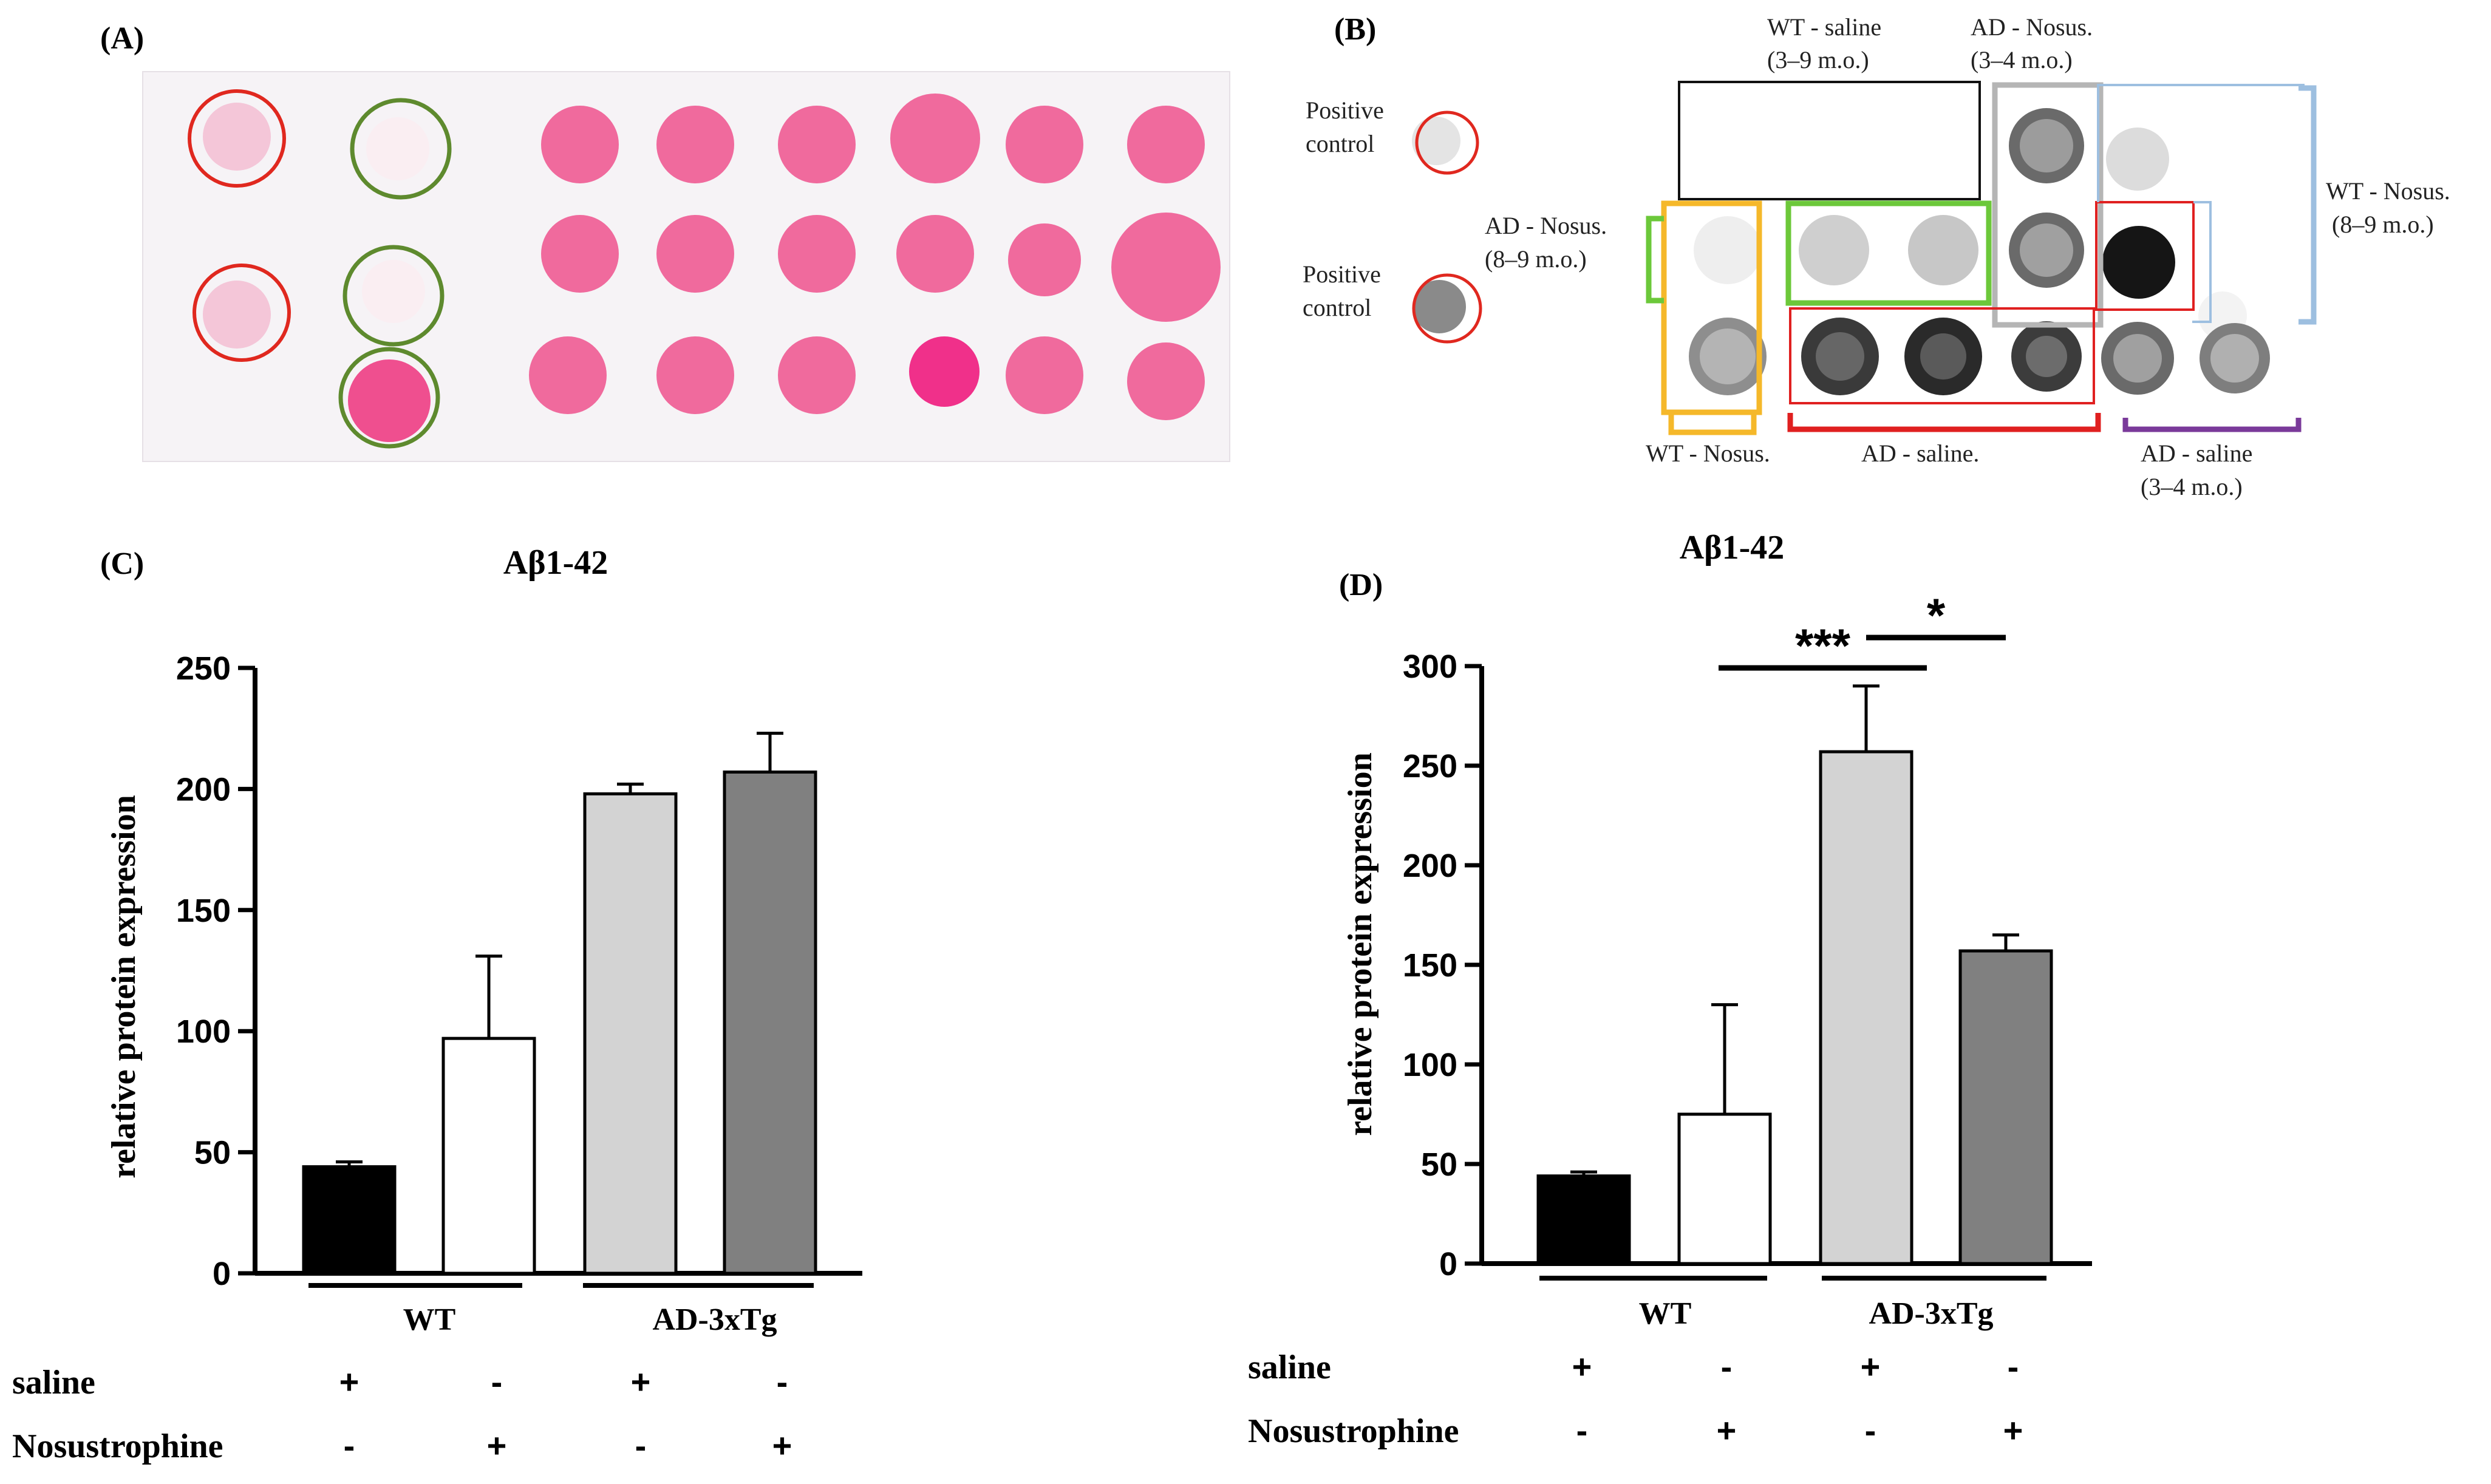  Describe the element at coordinates (2145, 256) in the screenshot. I see `ad-saline-box-upper` at that location.